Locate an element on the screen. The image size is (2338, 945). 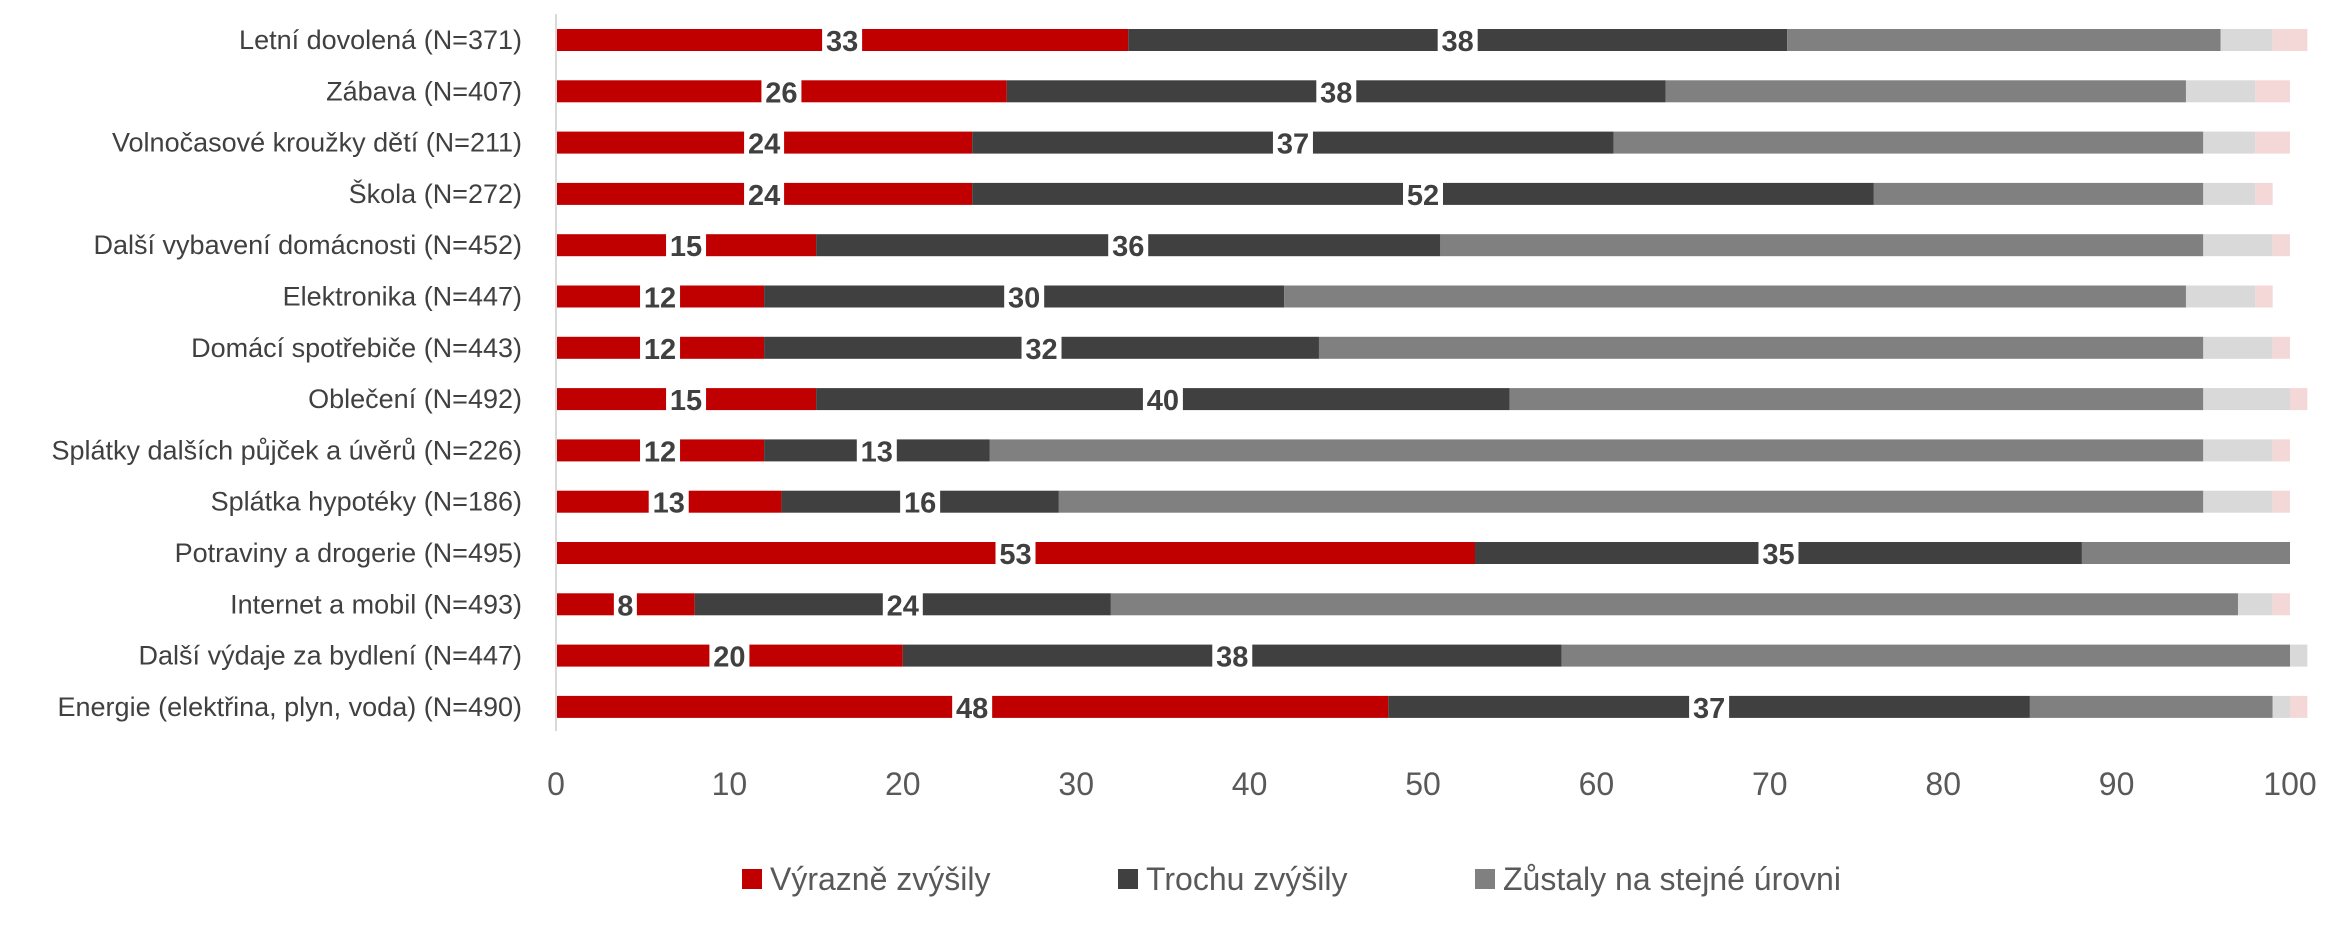
data-label: 26 is located at coordinates (781, 93).